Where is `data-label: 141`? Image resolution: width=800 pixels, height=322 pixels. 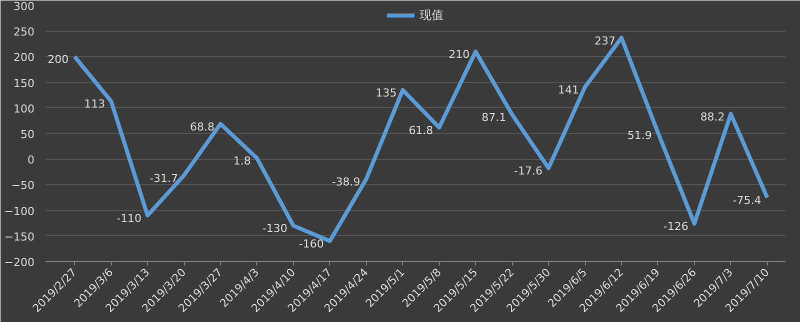 data-label: 141 is located at coordinates (569, 89).